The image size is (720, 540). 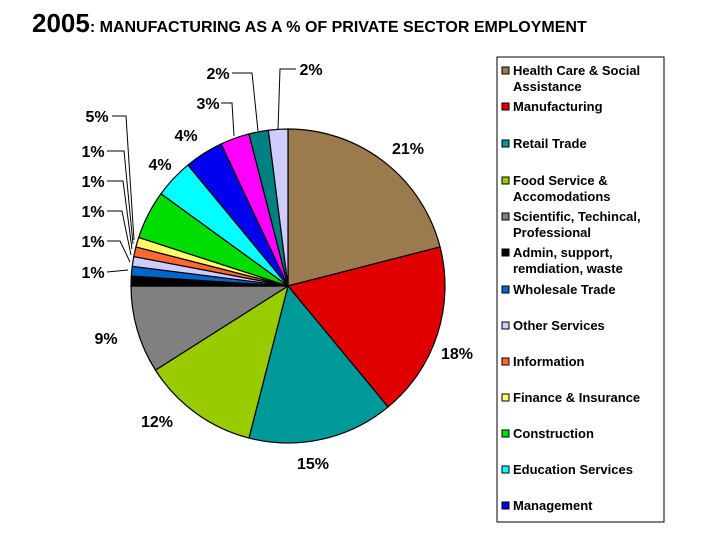 I want to click on legend-label: Accomodations, so click(x=562, y=196).